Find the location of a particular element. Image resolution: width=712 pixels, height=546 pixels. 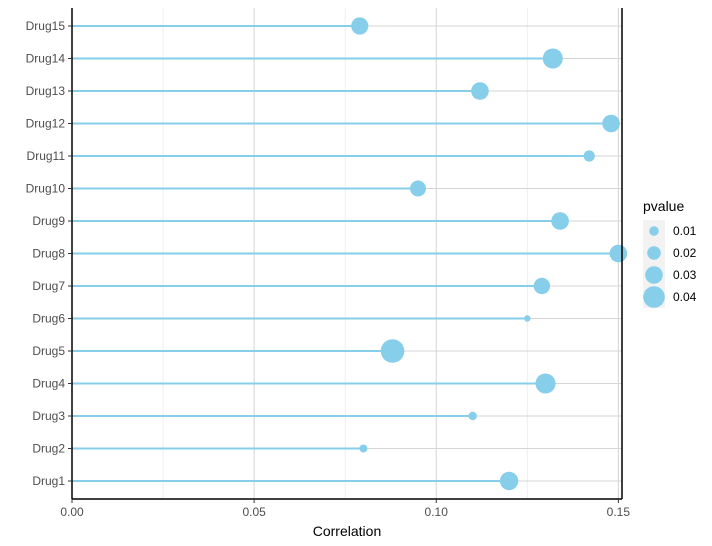

x-tick-label: 0.00 is located at coordinates (72, 512).